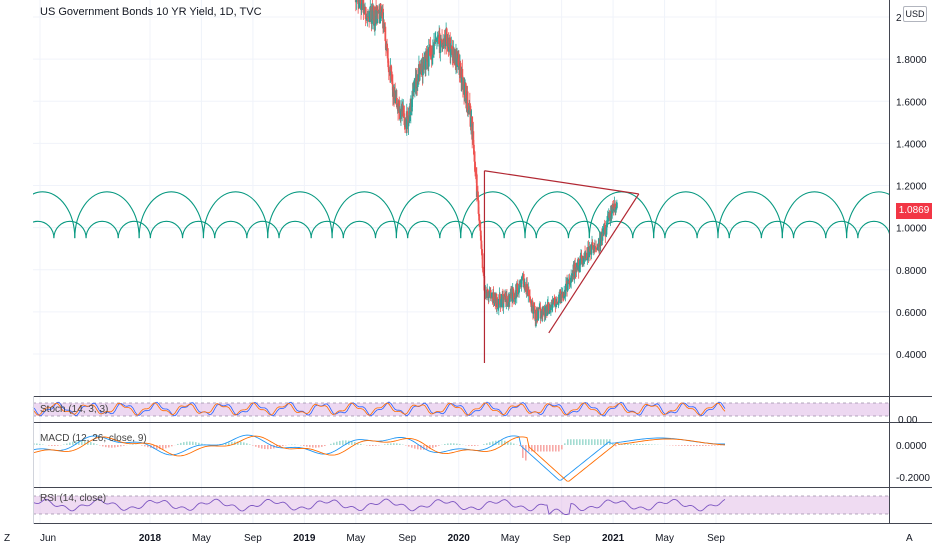 The width and height of the screenshot is (932, 550). Describe the element at coordinates (613, 538) in the screenshot. I see `x-tick-label: 2021` at that location.